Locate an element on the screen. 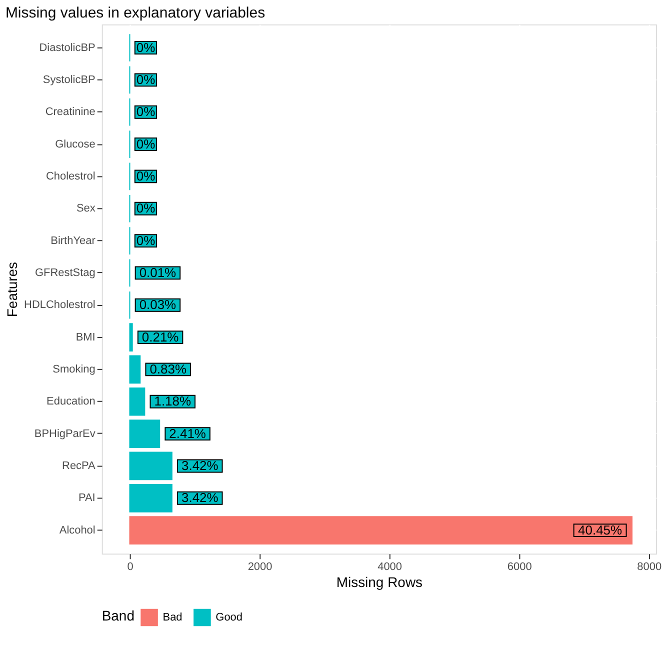 This screenshot has width=667, height=651. x-tick-label: 8000 is located at coordinates (649, 567).